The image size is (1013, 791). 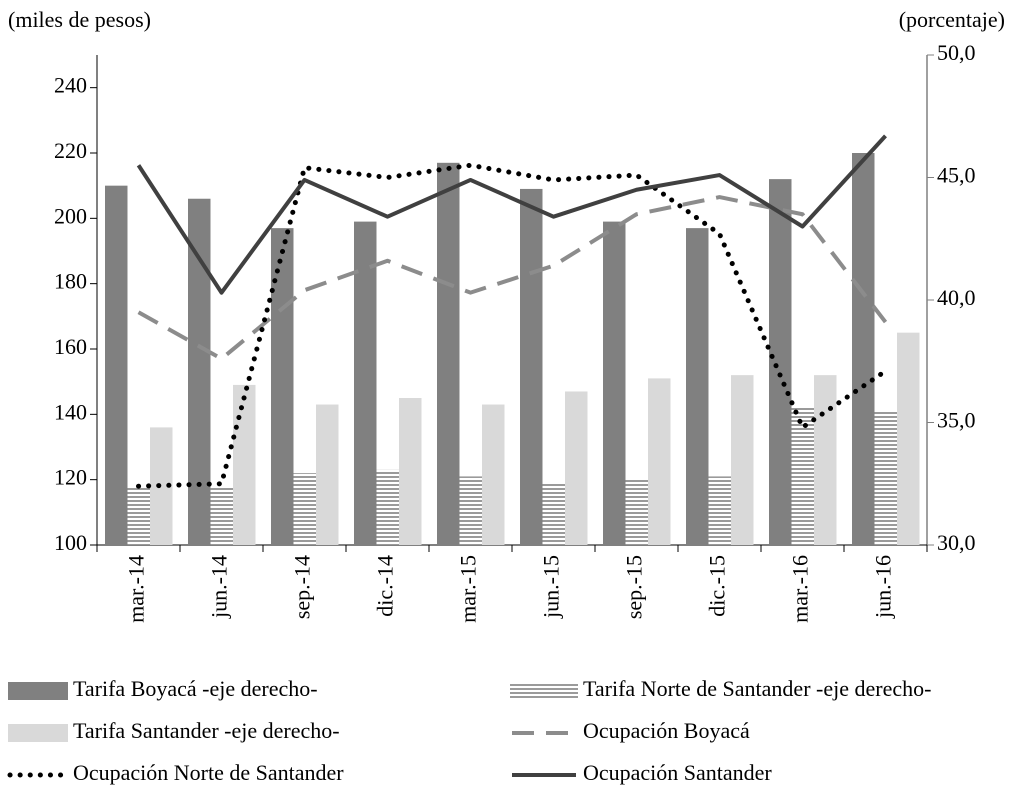 What do you see at coordinates (70, 215) in the screenshot?
I see `y-tick-label: 200` at bounding box center [70, 215].